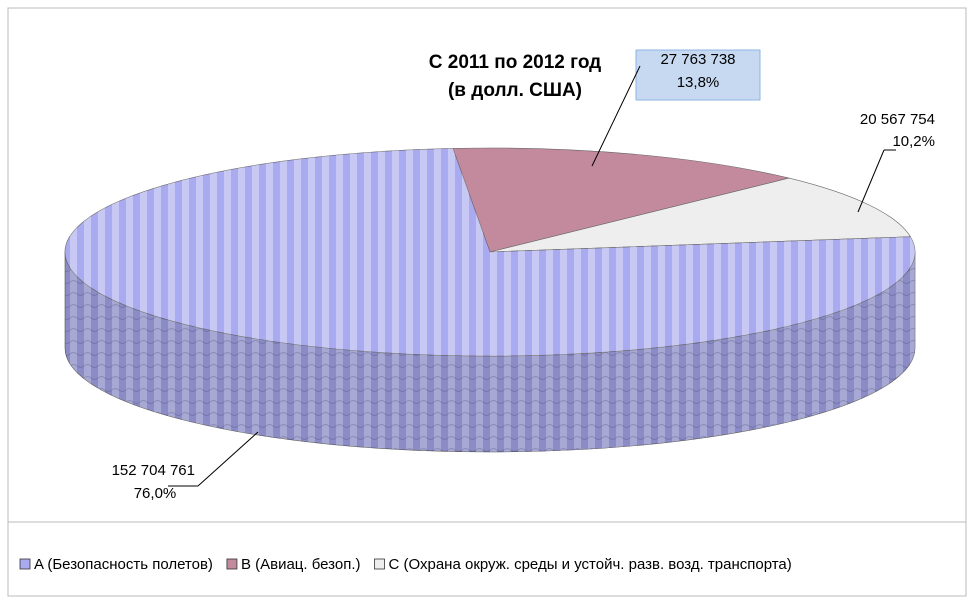  I want to click on data-label-percent: 13,8%, so click(698, 82).